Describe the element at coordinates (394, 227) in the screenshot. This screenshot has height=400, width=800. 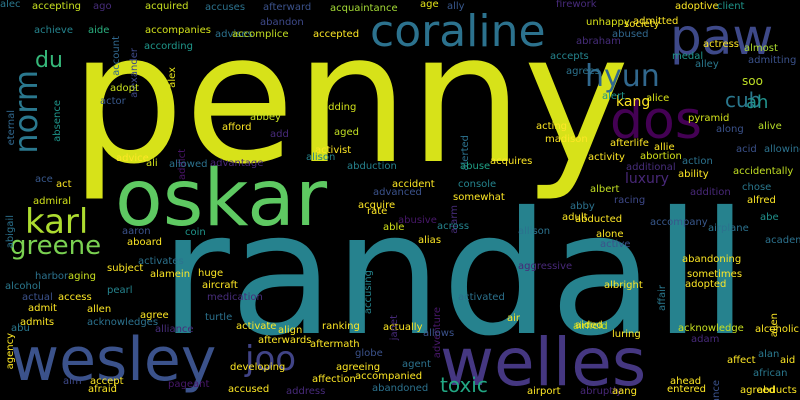
I see `word-able: able` at that location.